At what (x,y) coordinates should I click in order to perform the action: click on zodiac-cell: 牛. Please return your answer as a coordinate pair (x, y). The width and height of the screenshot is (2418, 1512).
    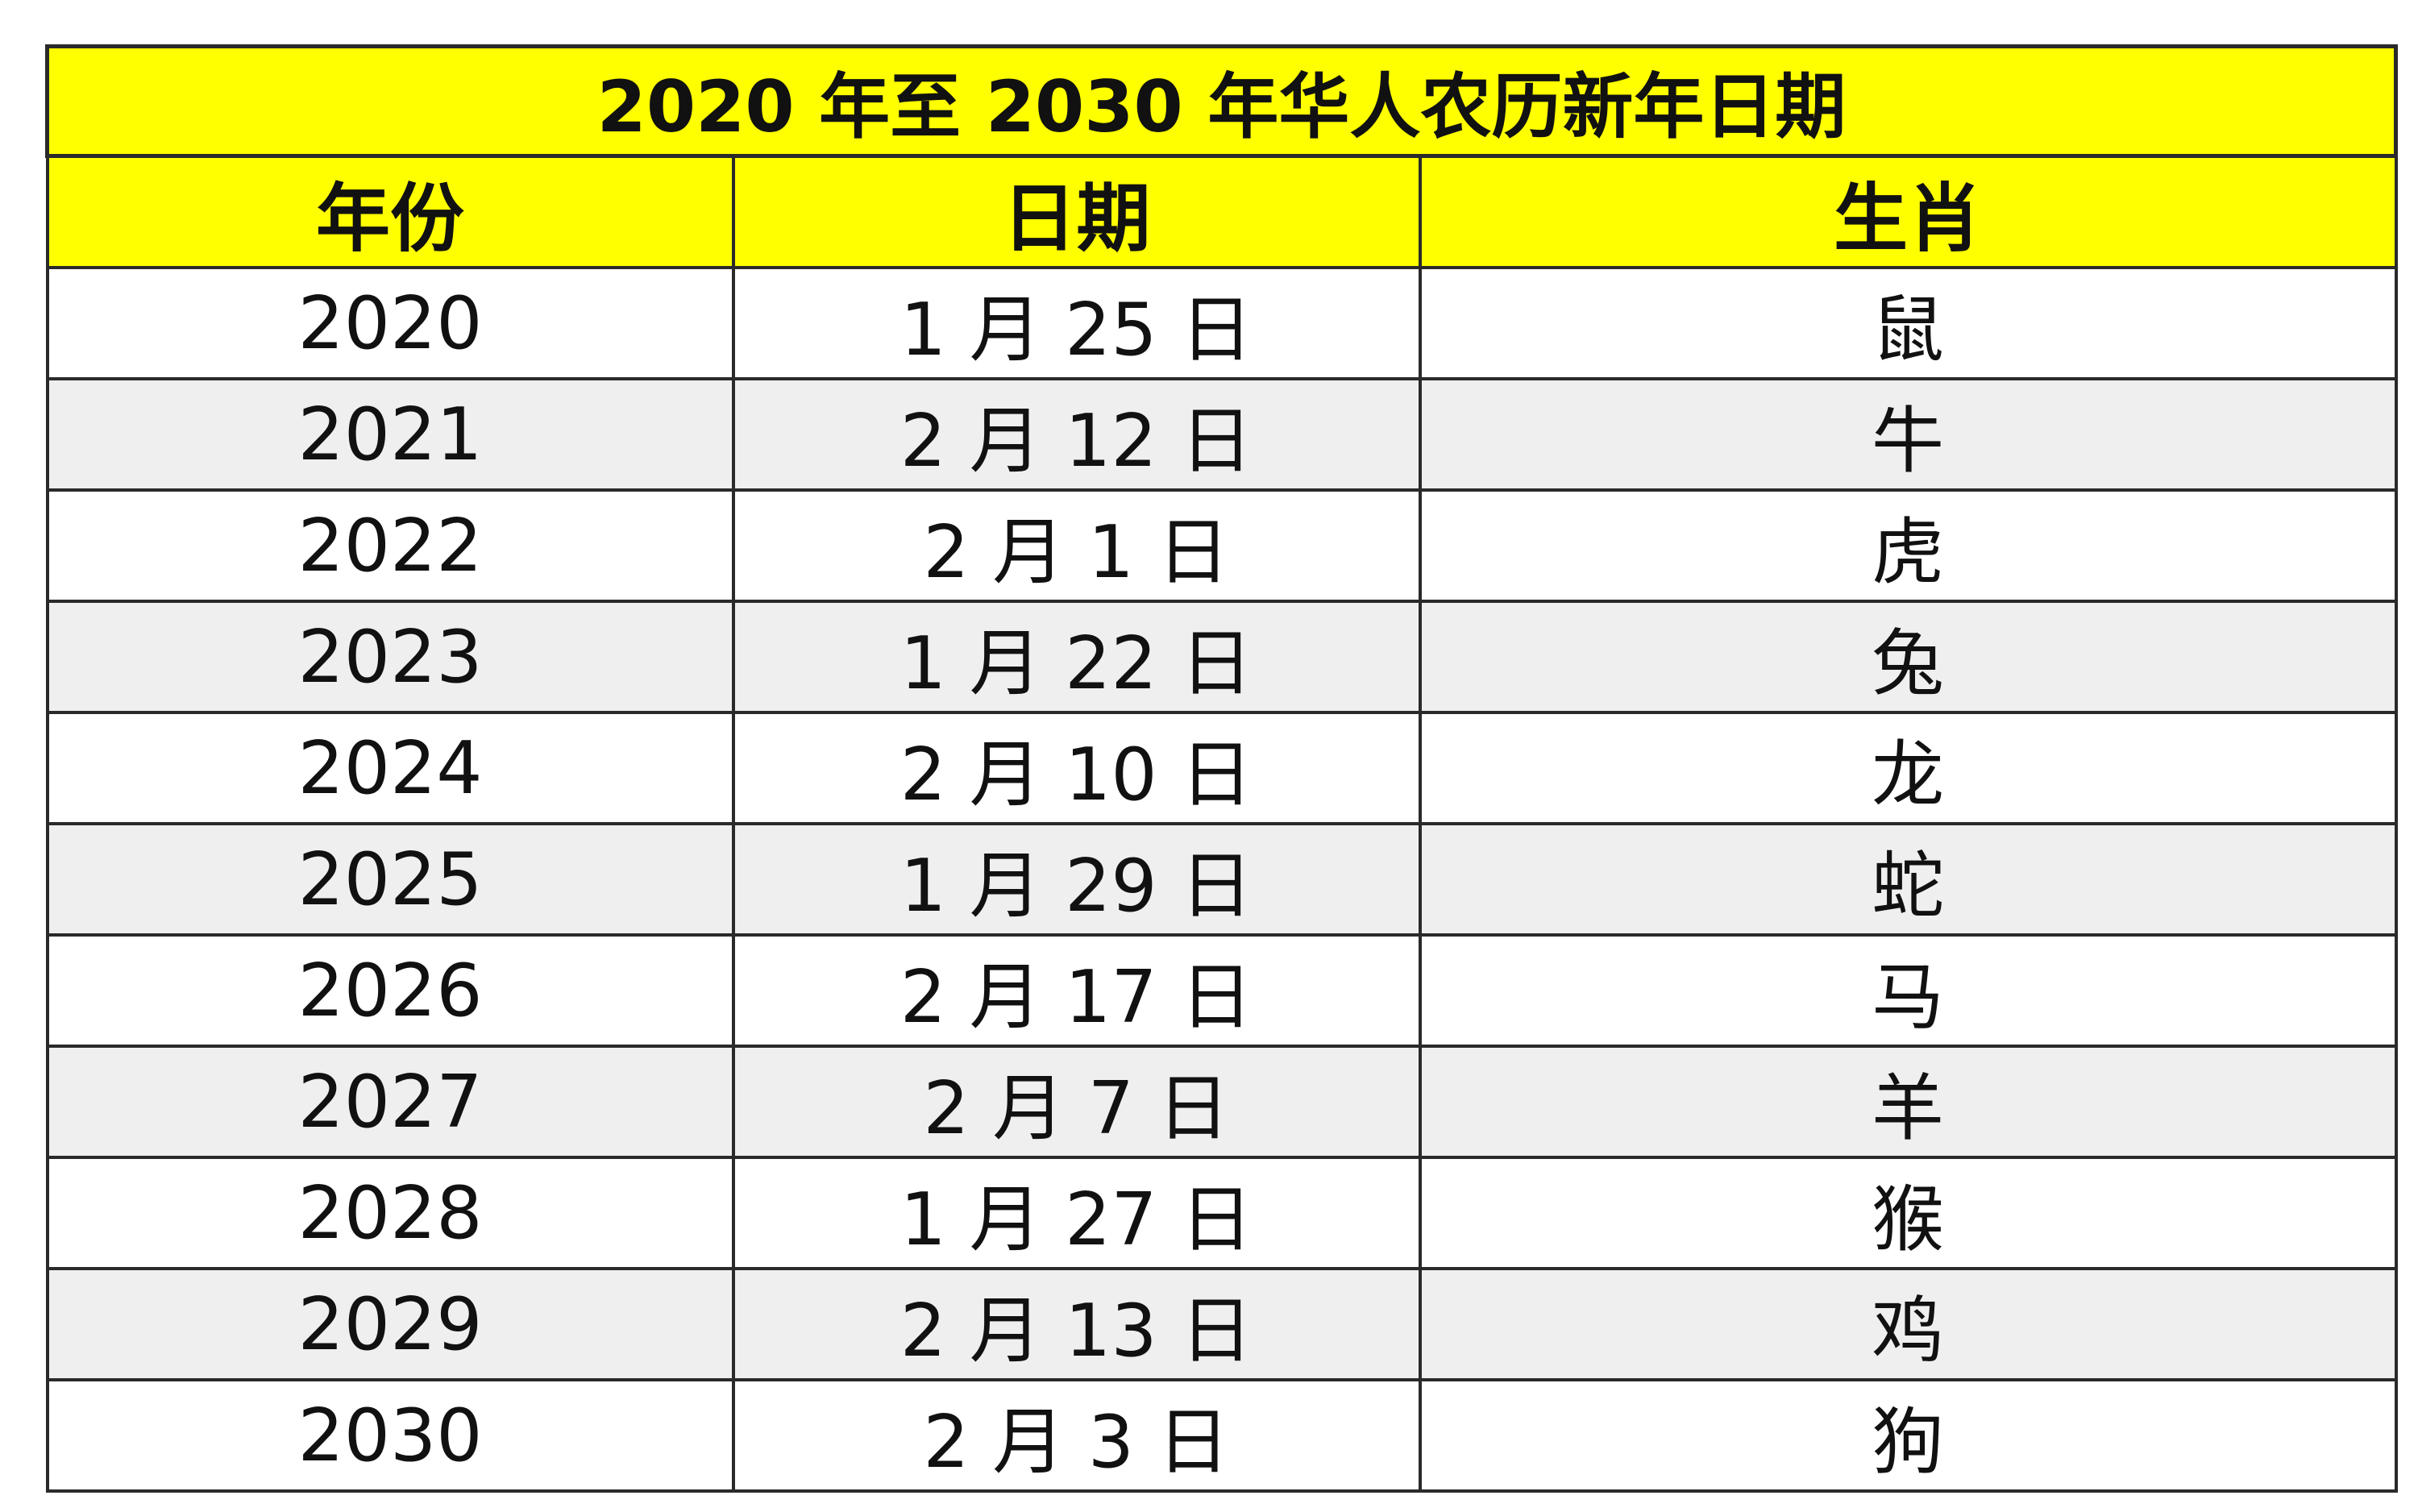
    Looking at the image, I should click on (1908, 434).